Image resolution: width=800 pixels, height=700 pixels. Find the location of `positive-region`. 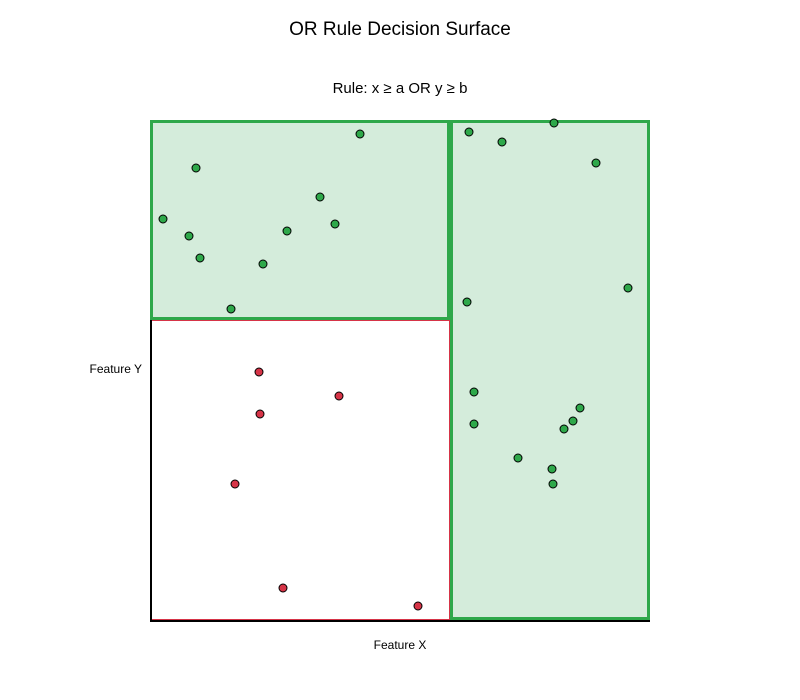

positive-region is located at coordinates (300, 220).